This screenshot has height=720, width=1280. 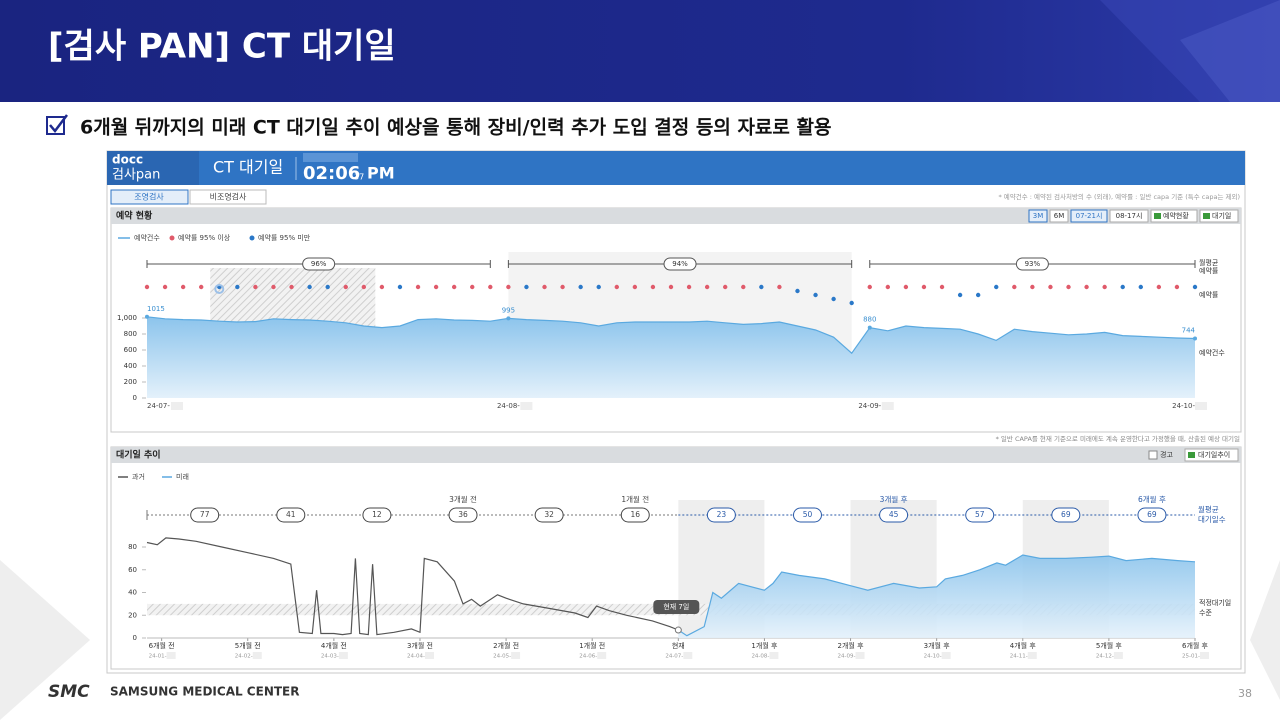 I want to click on app-topbar, so click(x=676, y=168).